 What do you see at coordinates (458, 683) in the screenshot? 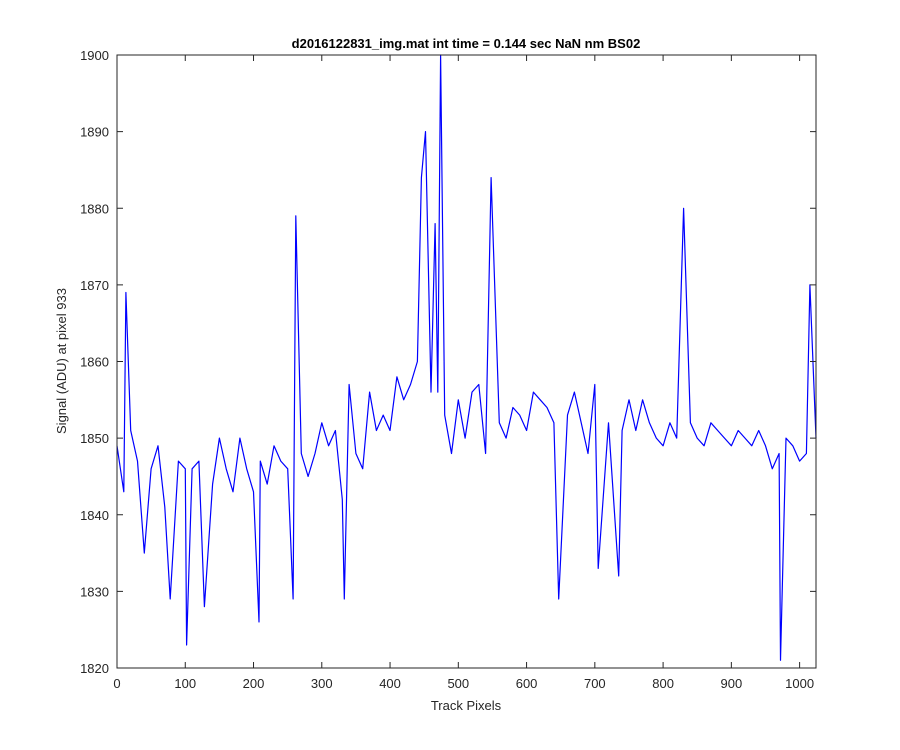
I see `x-tick-label-5: 500` at bounding box center [458, 683].